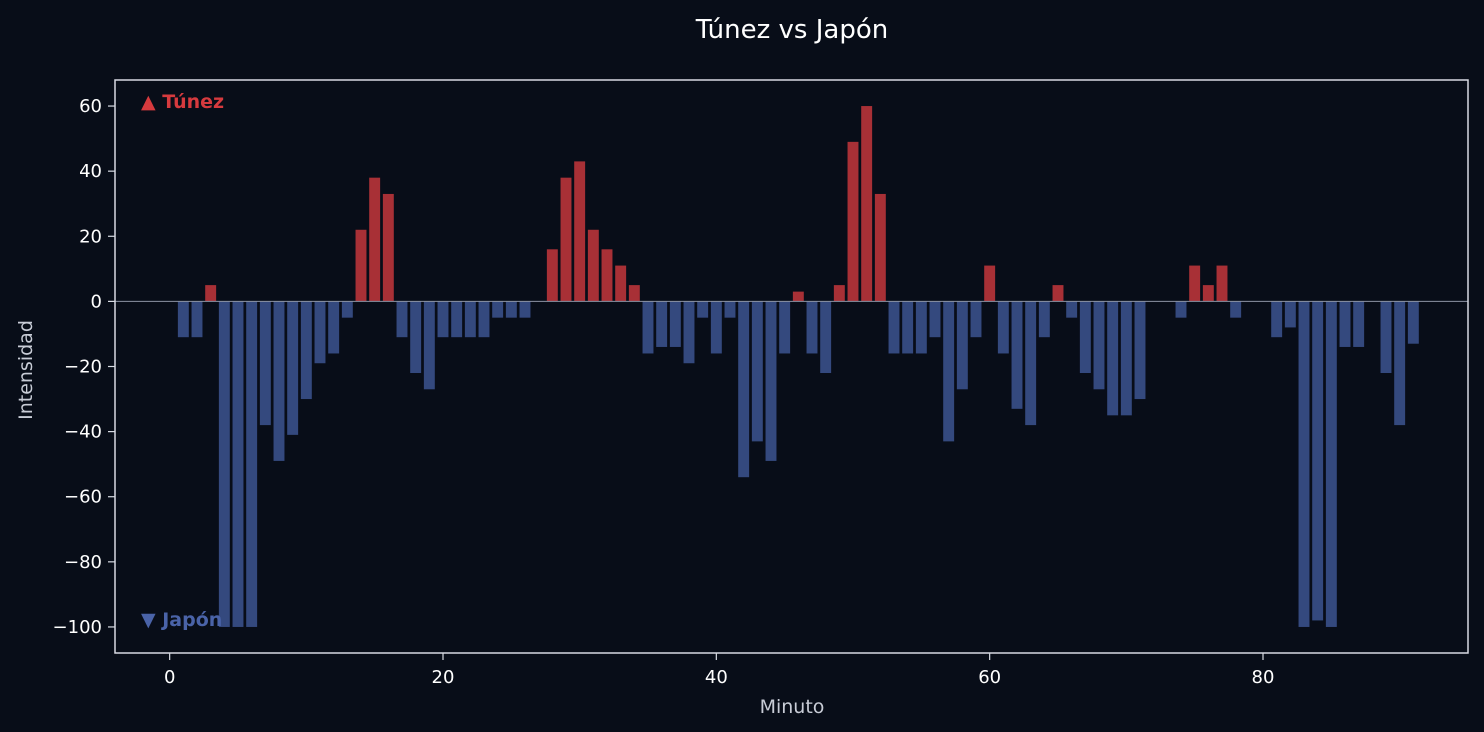  Describe the element at coordinates (716, 677) in the screenshot. I see `x-tick-label: 40` at that location.